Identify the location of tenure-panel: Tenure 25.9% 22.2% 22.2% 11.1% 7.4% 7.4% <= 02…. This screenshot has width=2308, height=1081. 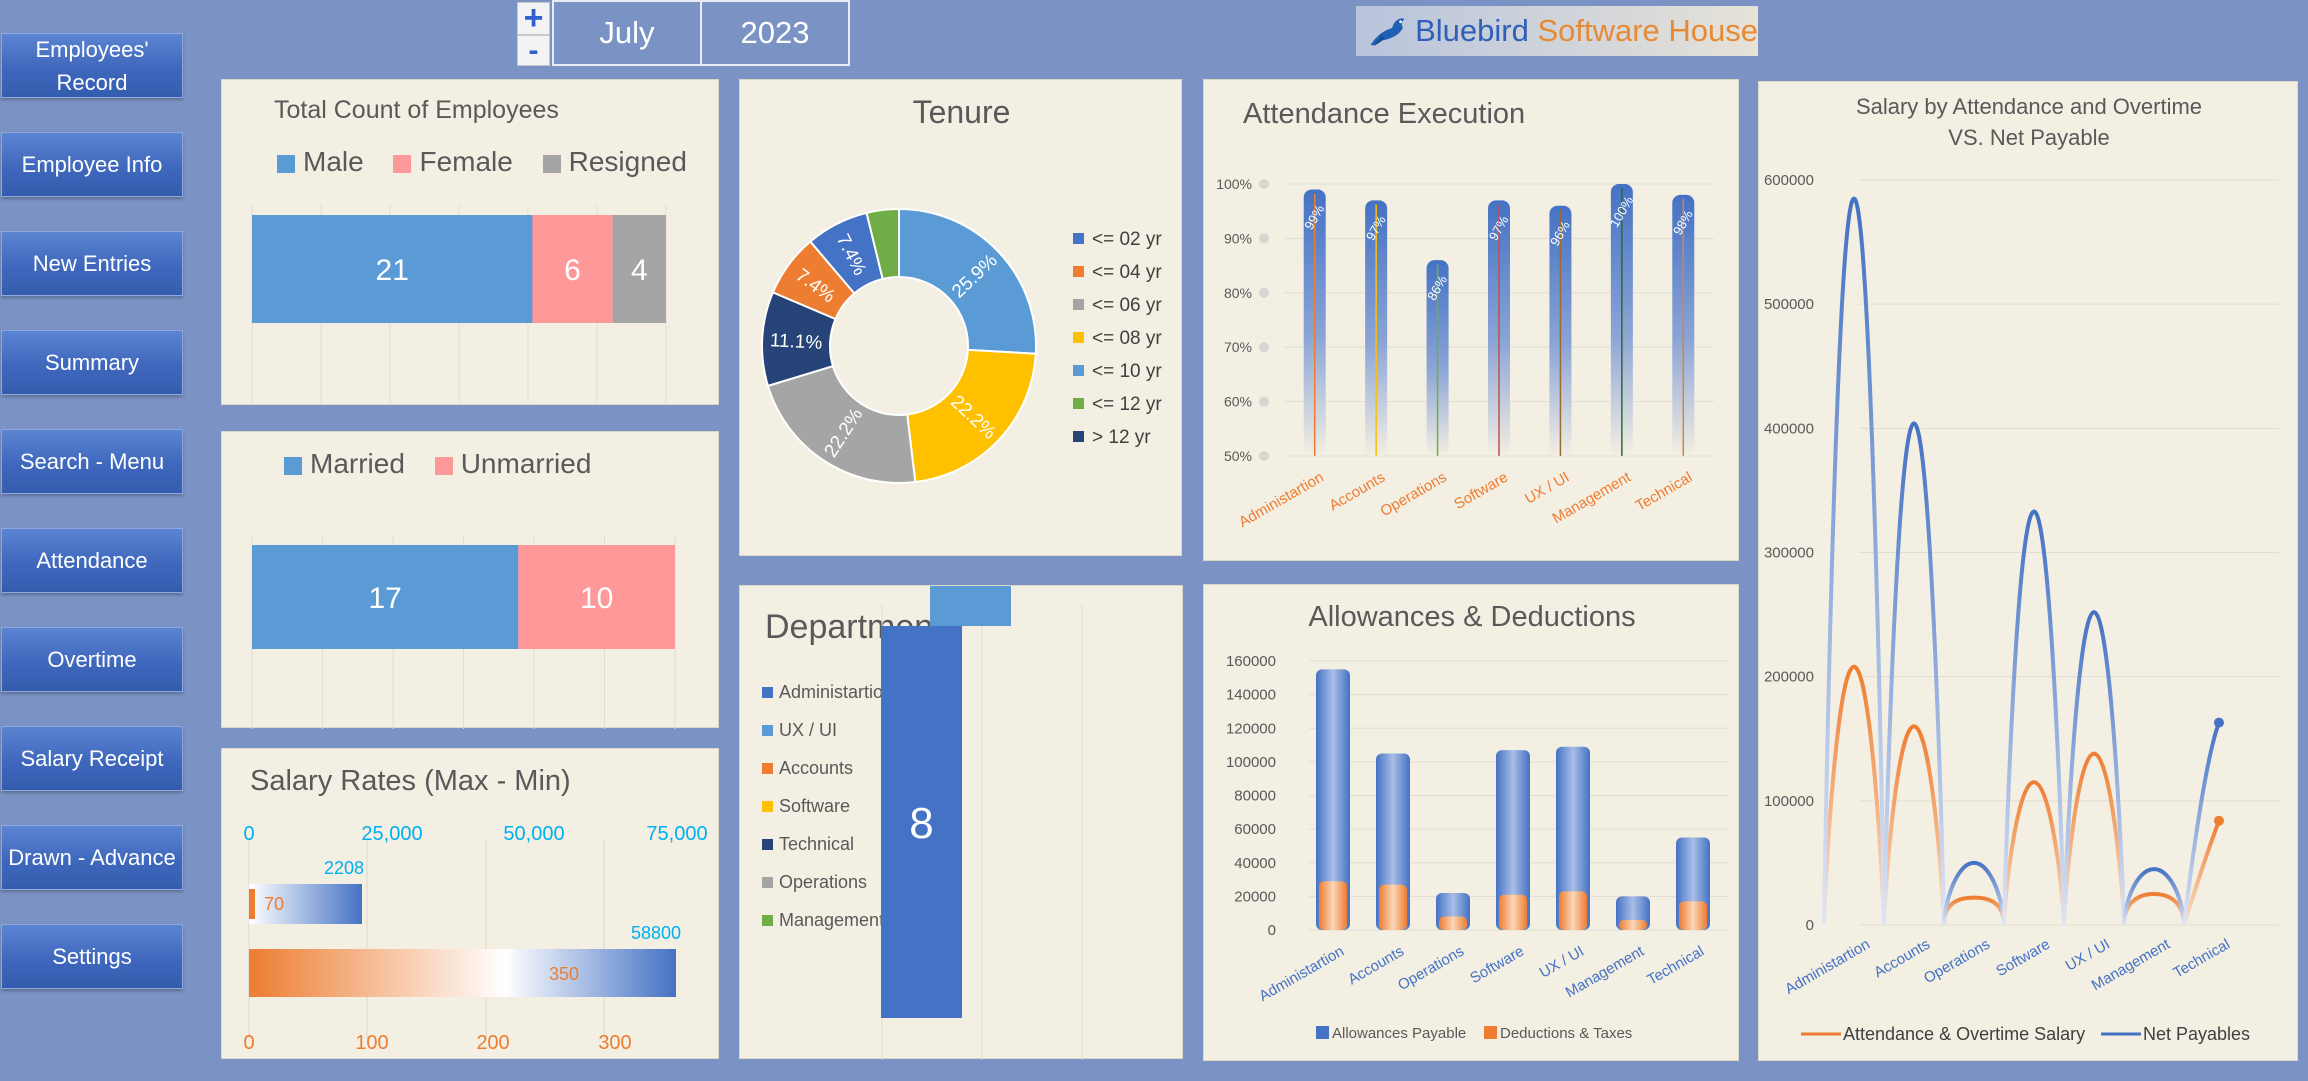
(960, 317).